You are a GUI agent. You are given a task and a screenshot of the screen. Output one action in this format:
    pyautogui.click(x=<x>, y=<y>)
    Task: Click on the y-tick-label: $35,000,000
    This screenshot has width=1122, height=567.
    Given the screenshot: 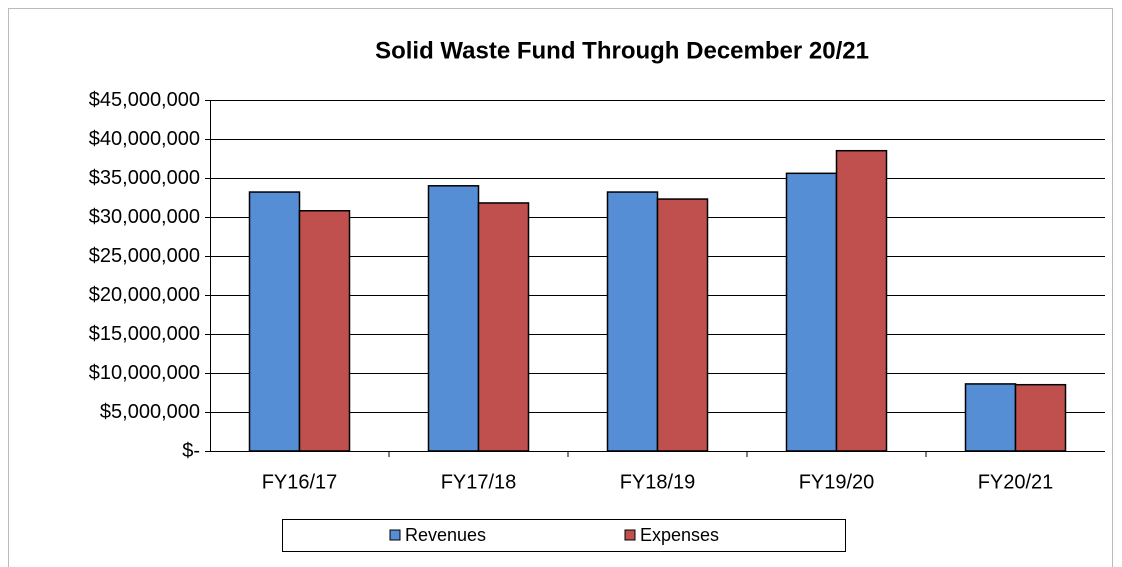 What is the action you would take?
    pyautogui.click(x=144, y=178)
    